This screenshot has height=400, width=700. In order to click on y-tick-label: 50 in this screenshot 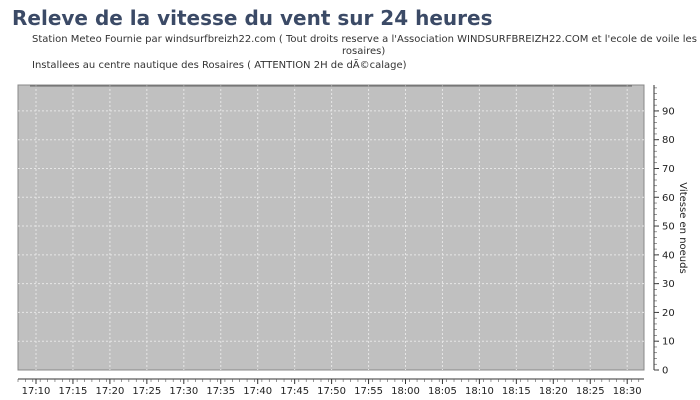, I will do `click(668, 227)`.